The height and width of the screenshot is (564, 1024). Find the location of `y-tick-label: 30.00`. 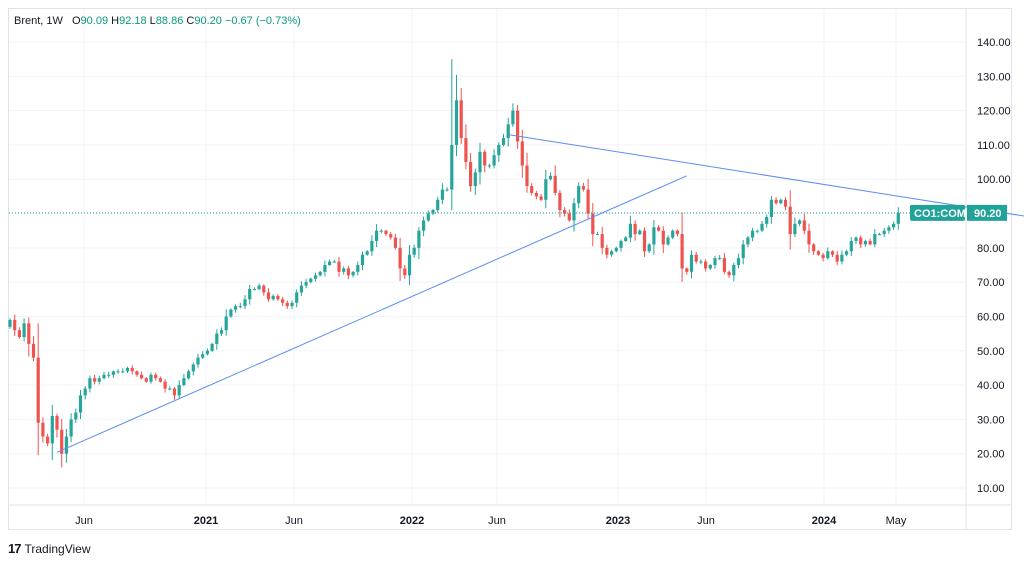

y-tick-label: 30.00 is located at coordinates (991, 420).